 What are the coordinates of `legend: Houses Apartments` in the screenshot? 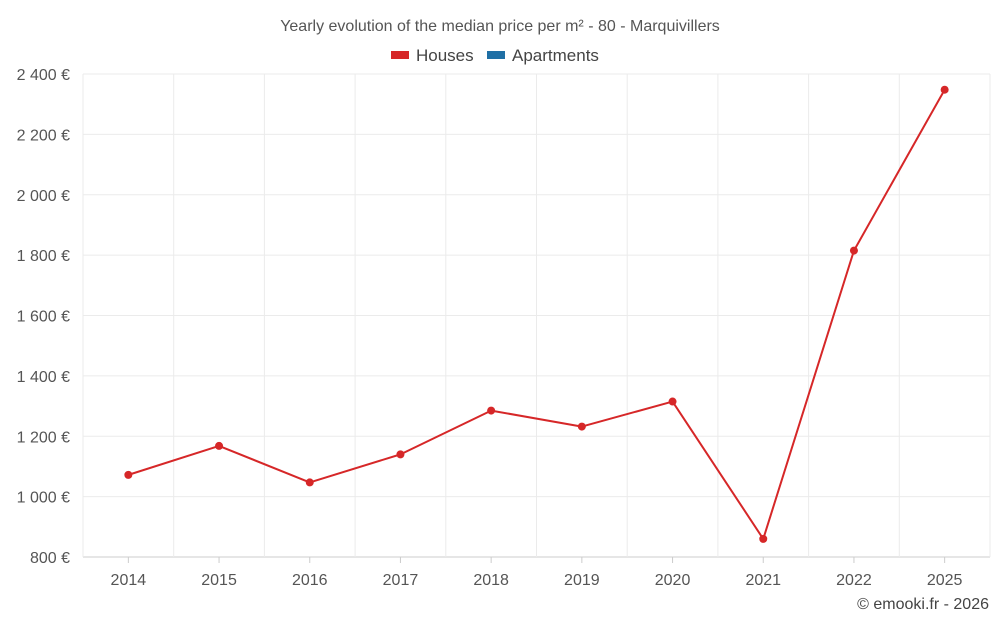 It's located at (495, 55).